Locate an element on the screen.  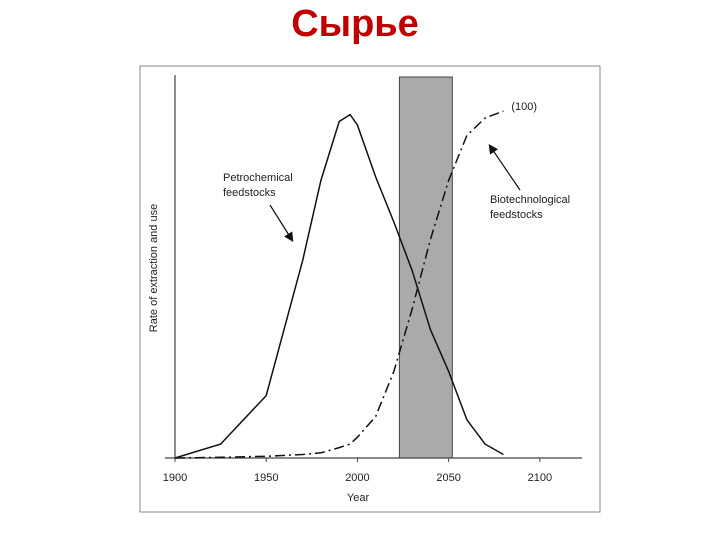
y-axis-label: Rate of extraction and use is located at coordinates (154, 268).